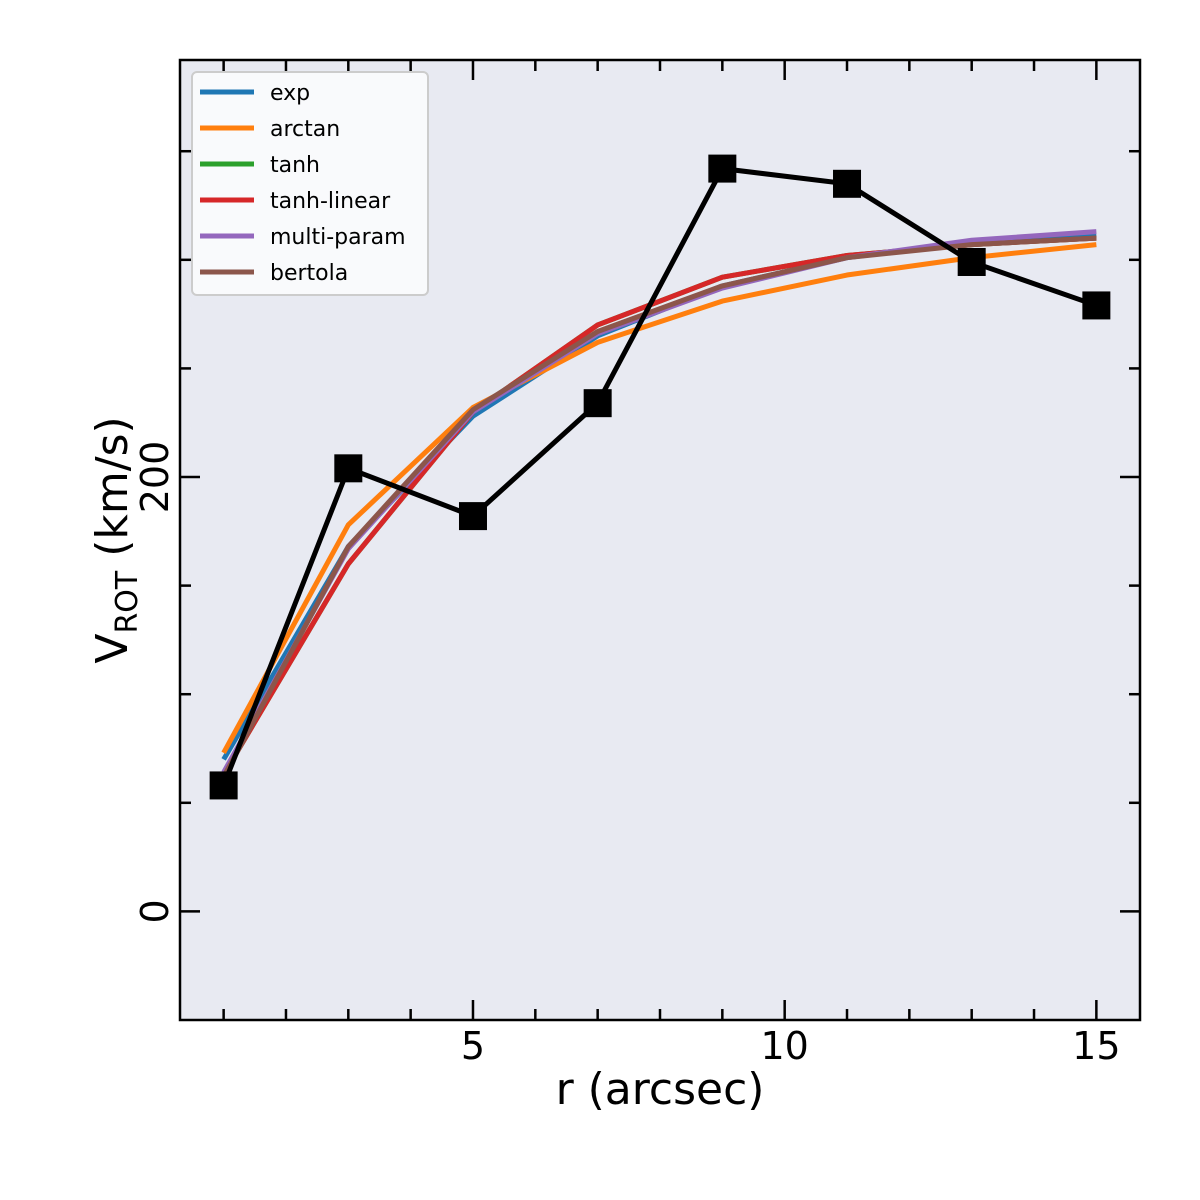  I want to click on legend-label-exp: exp, so click(290, 93).